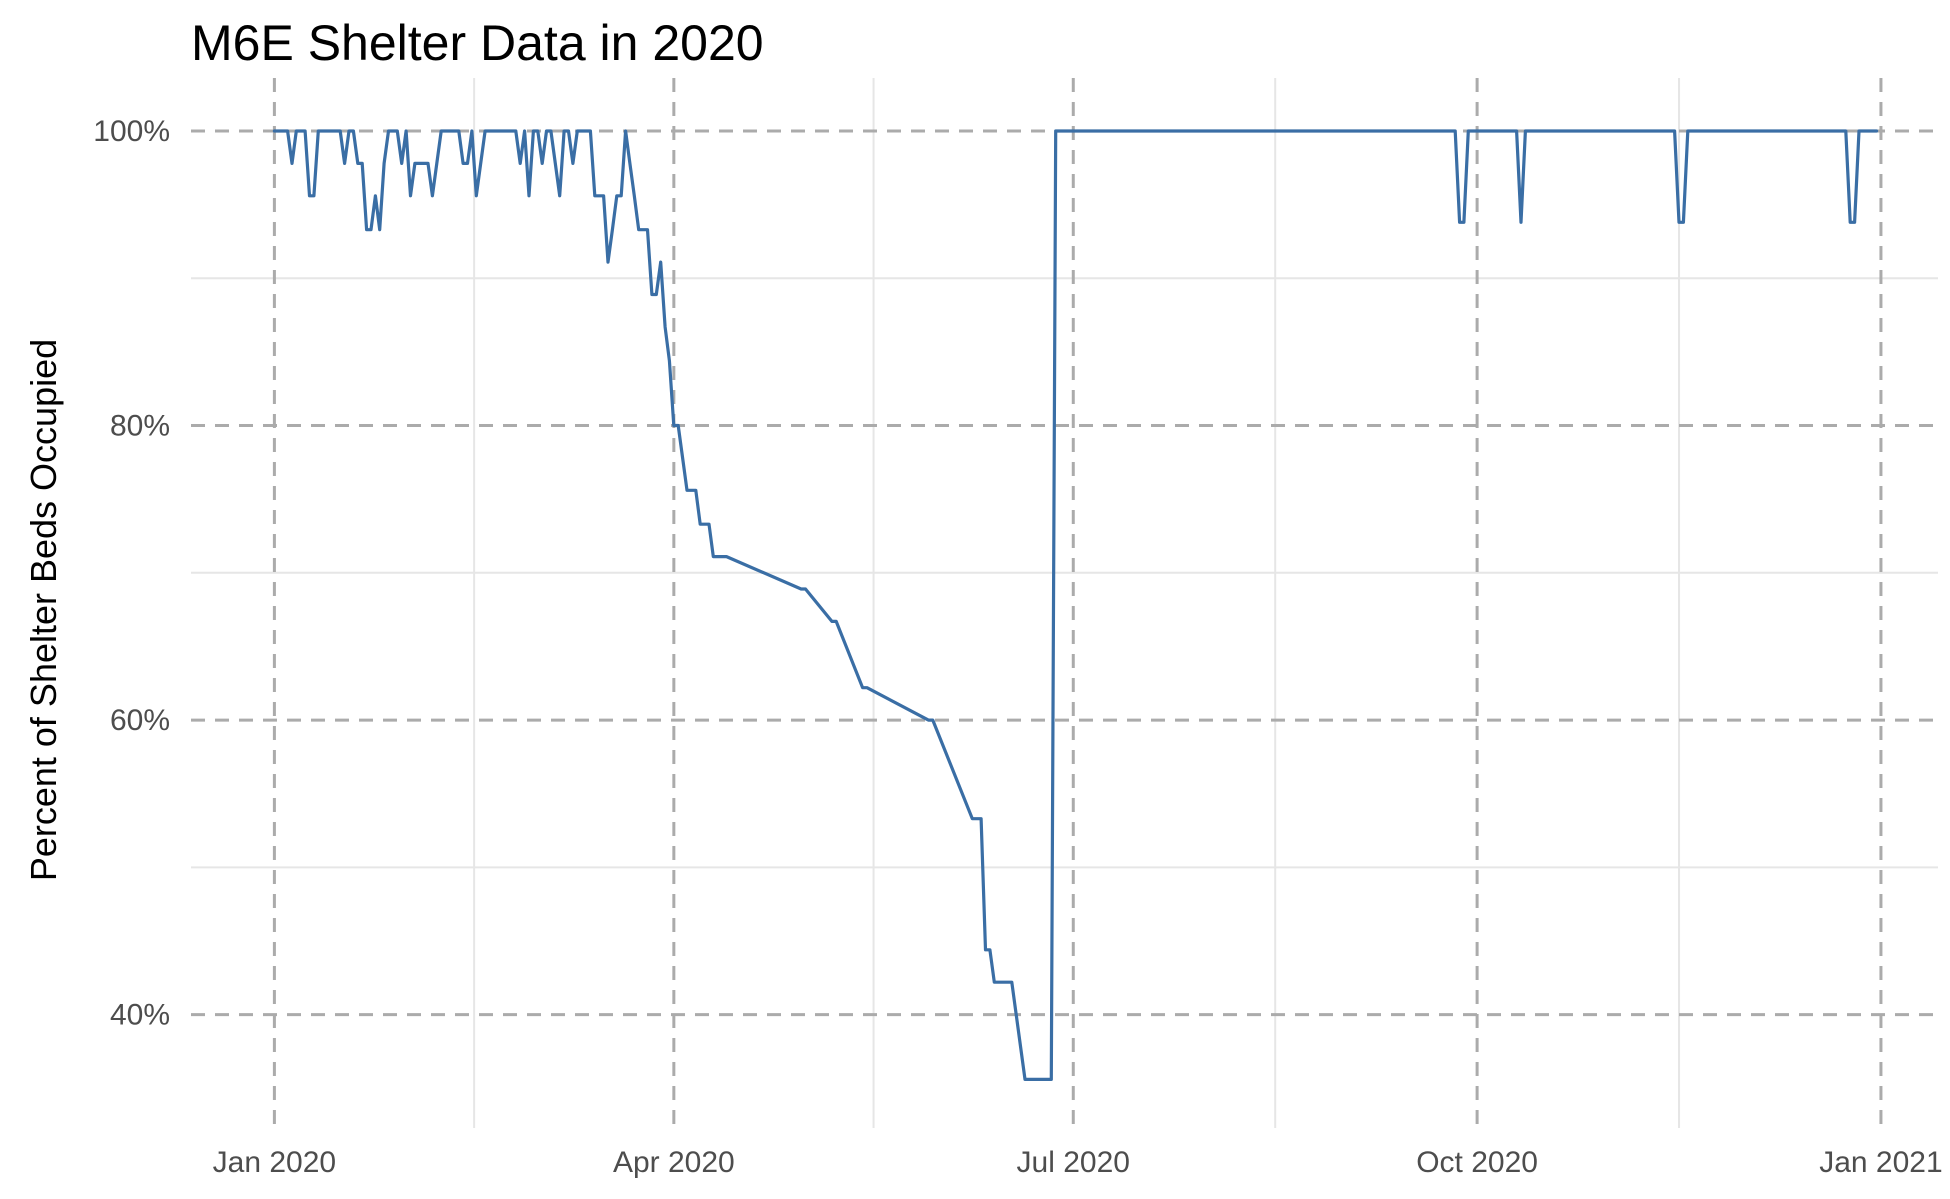 The width and height of the screenshot is (1950, 1199). Describe the element at coordinates (674, 1162) in the screenshot. I see `x-tick-label: Apr 2020` at that location.